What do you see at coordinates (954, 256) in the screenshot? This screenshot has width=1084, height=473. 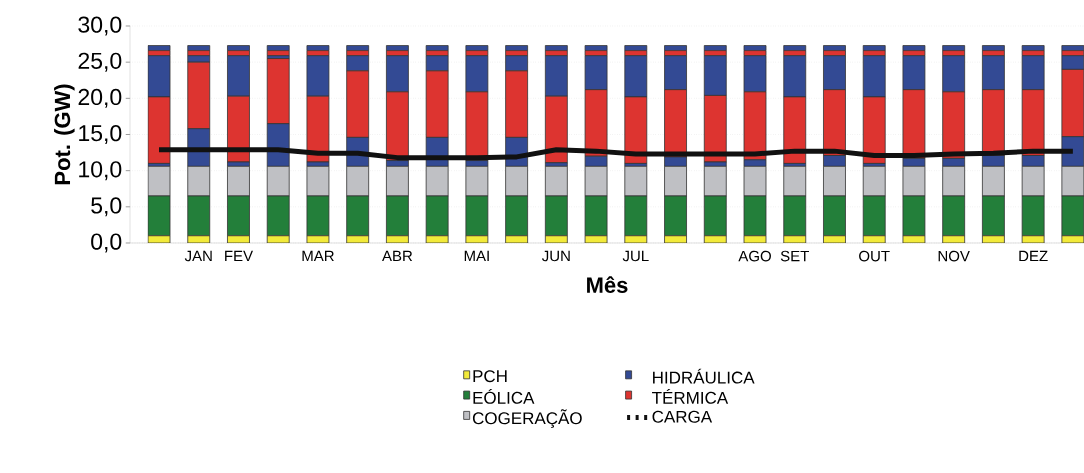 I see `x-tick-label: NOV` at bounding box center [954, 256].